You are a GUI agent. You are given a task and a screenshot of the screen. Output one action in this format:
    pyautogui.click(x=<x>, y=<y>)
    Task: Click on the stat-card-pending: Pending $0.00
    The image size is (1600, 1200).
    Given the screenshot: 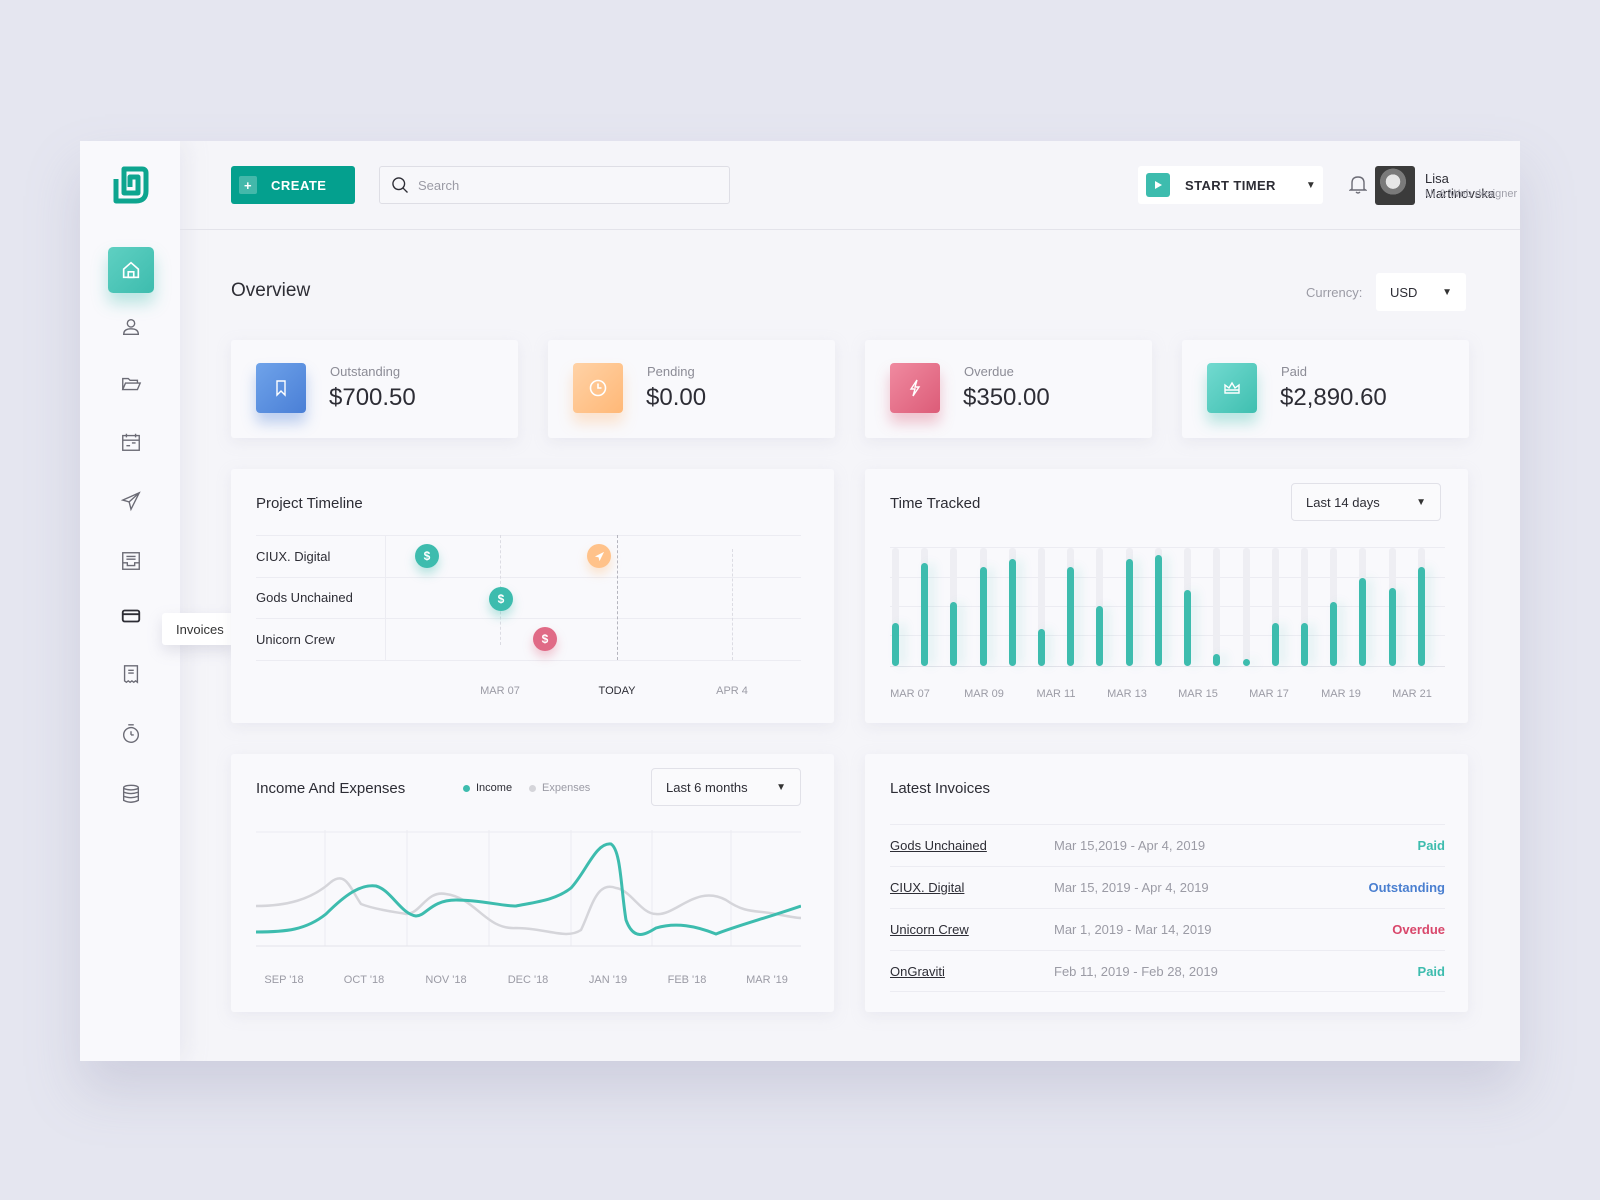 What is the action you would take?
    pyautogui.click(x=691, y=389)
    